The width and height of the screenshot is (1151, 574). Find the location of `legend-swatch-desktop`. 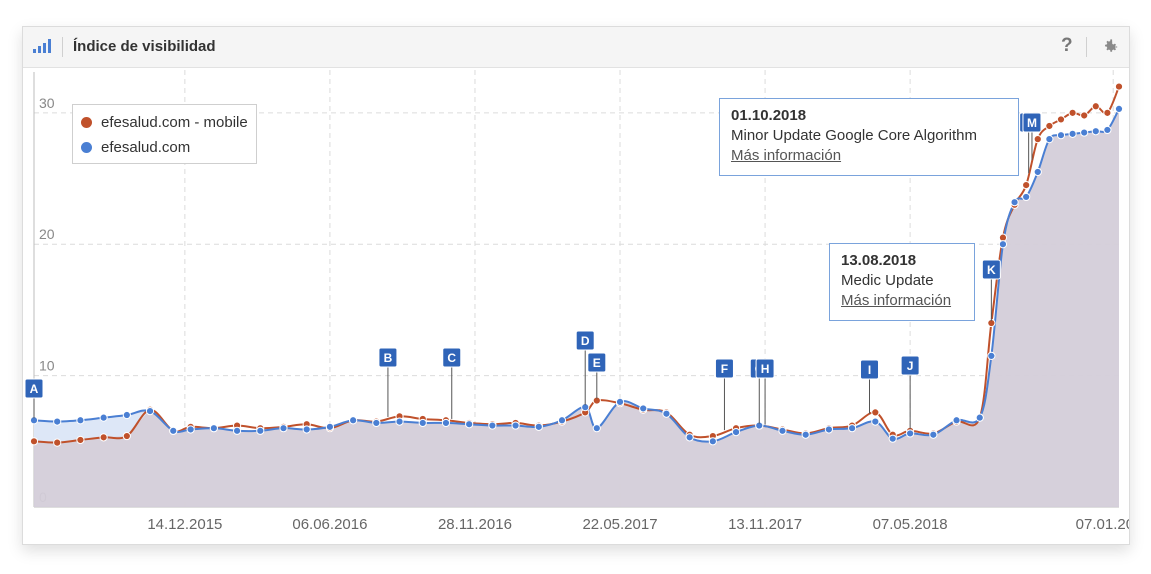

legend-swatch-desktop is located at coordinates (86, 147).